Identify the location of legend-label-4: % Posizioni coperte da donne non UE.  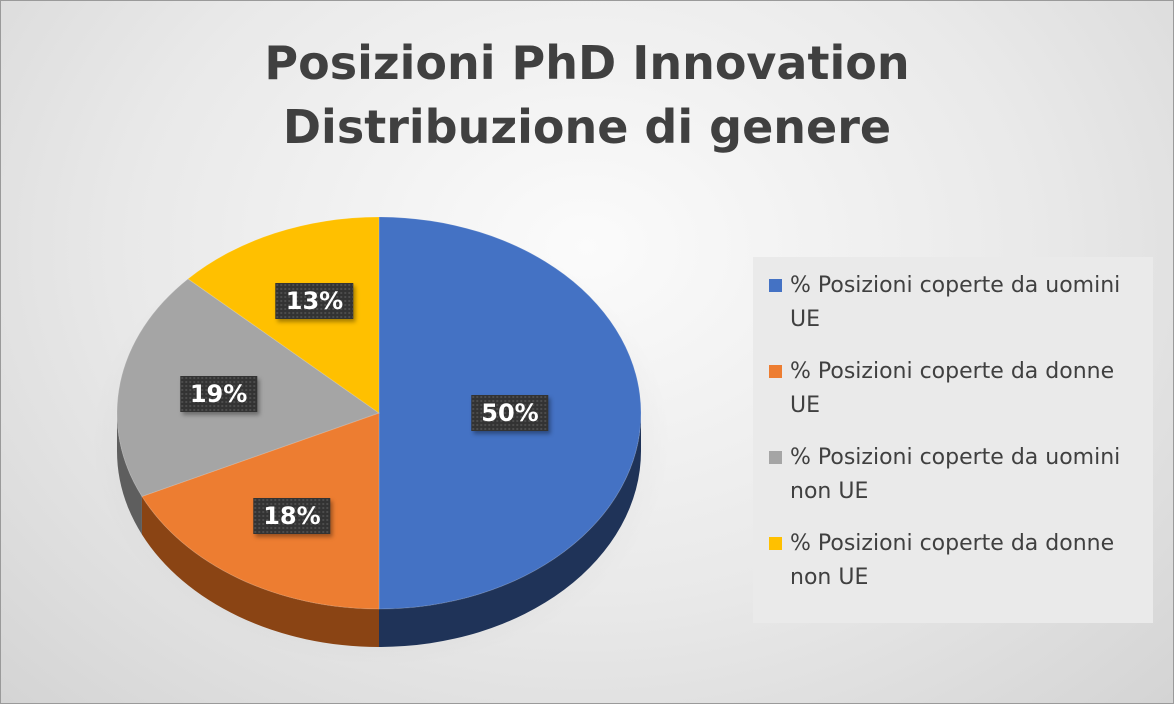
(952, 560).